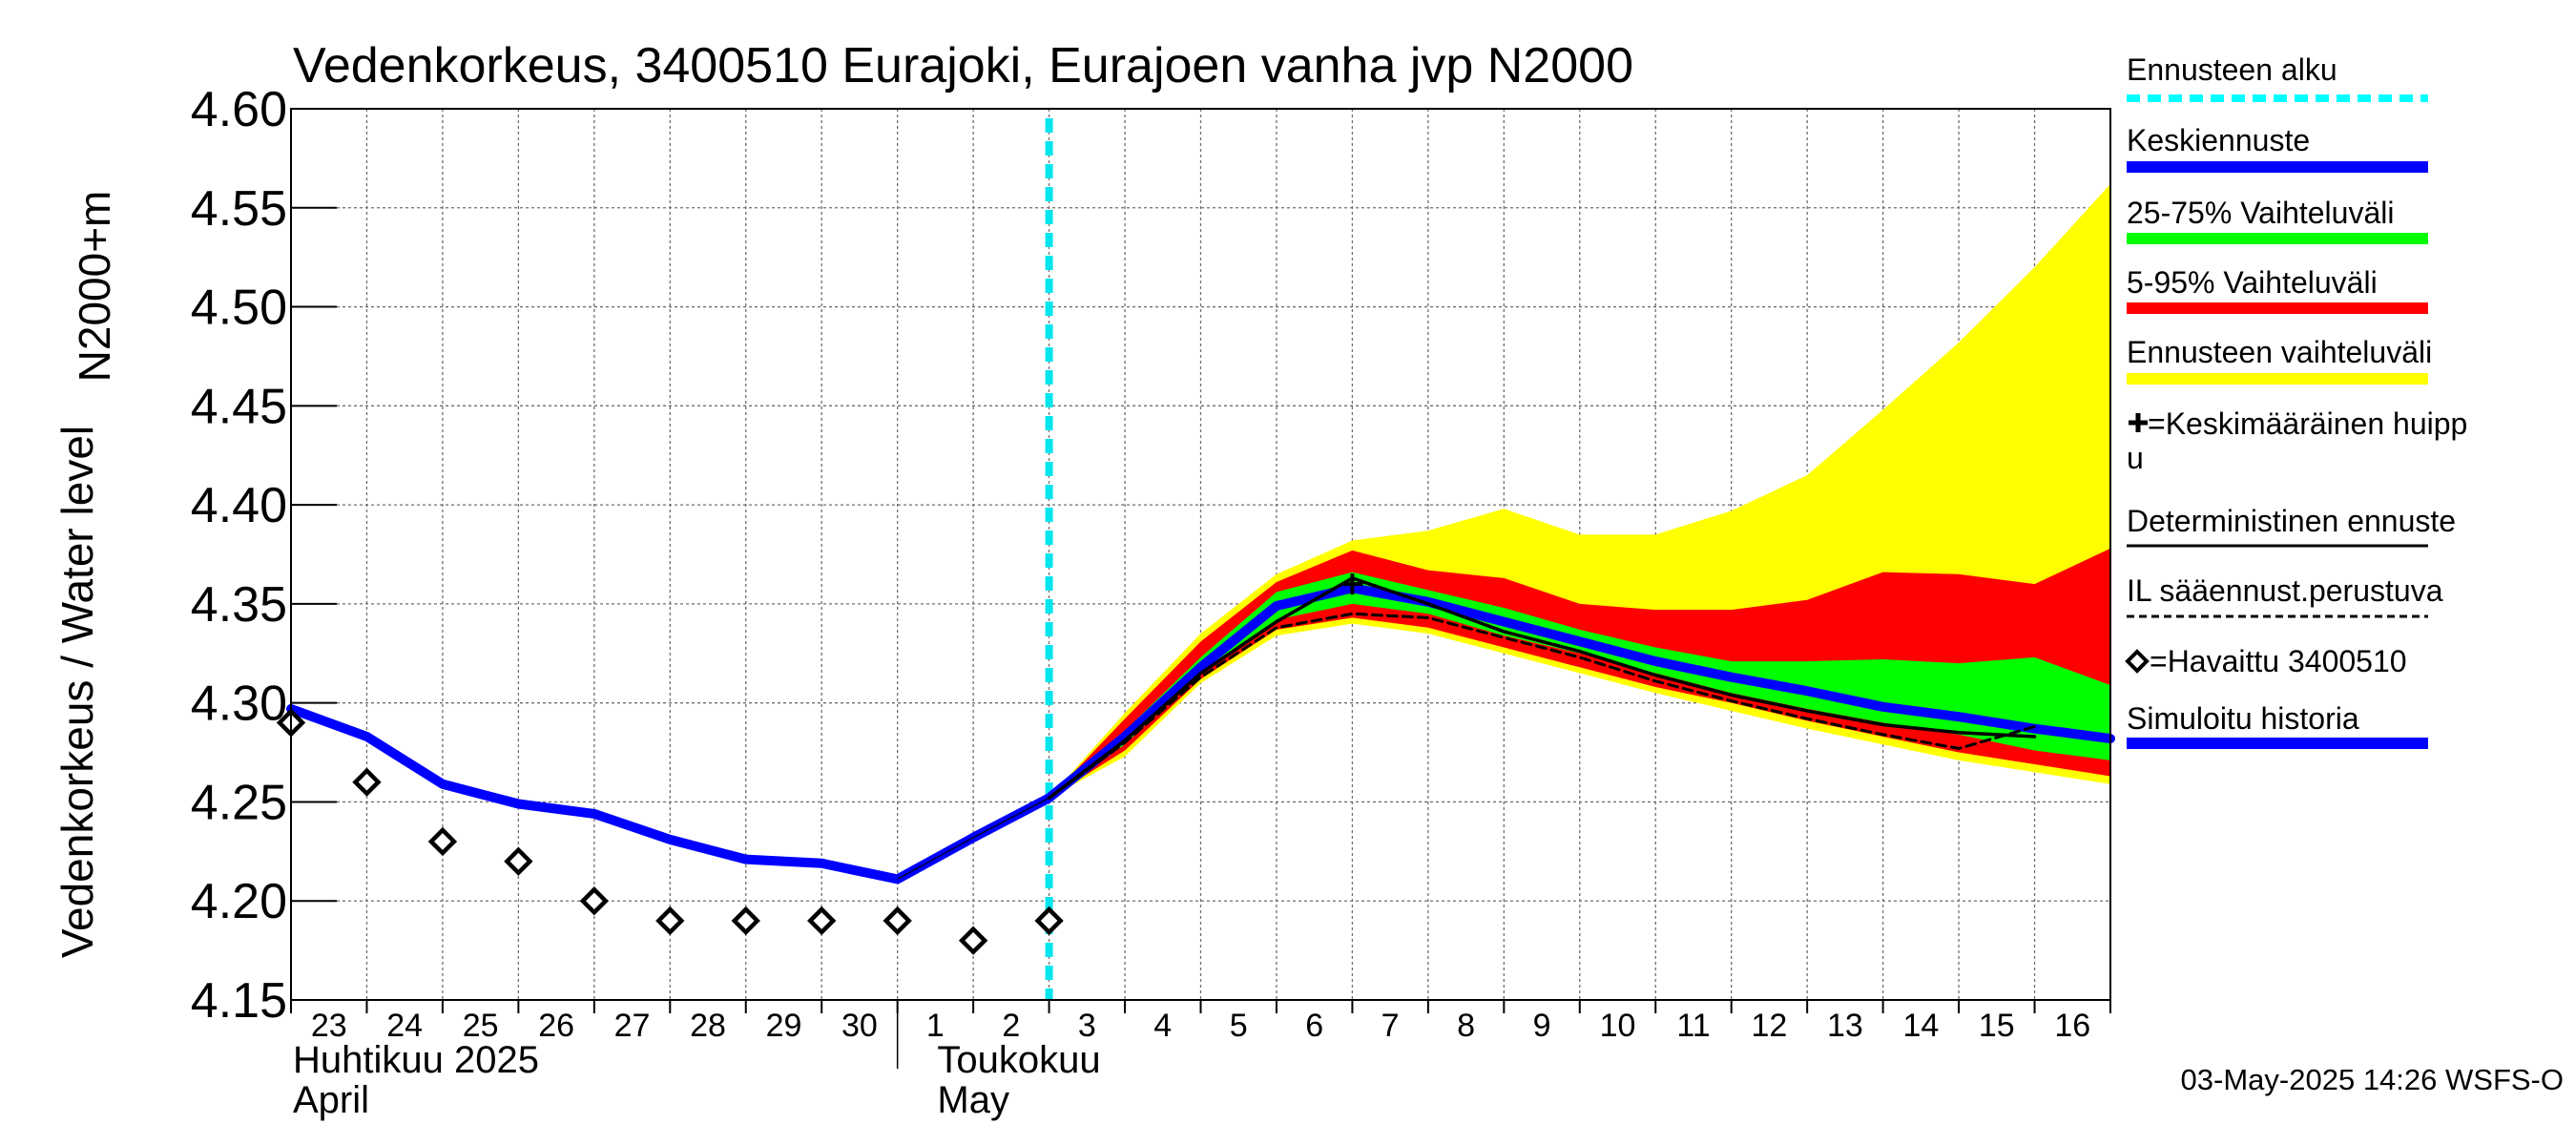 The width and height of the screenshot is (2576, 1145). What do you see at coordinates (1239, 1026) in the screenshot?
I see `x-tick-label: 5` at bounding box center [1239, 1026].